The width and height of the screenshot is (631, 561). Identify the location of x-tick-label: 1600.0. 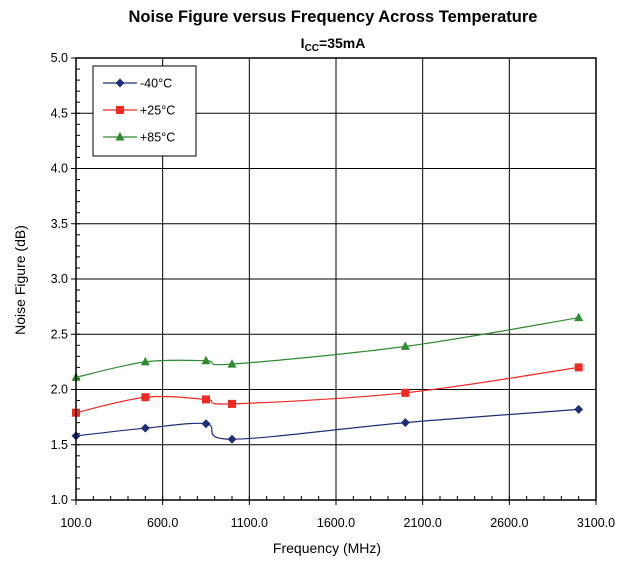
(336, 523).